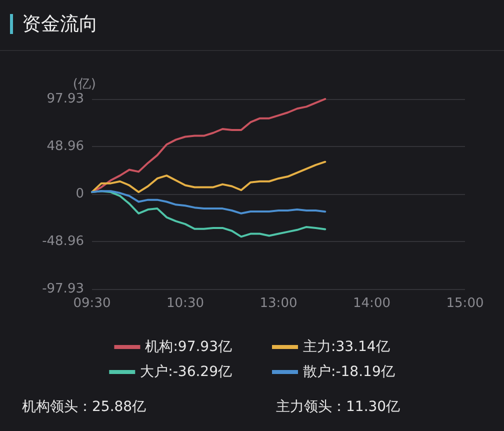  Describe the element at coordinates (84, 84) in the screenshot. I see `y-axis-title: (亿)` at that location.